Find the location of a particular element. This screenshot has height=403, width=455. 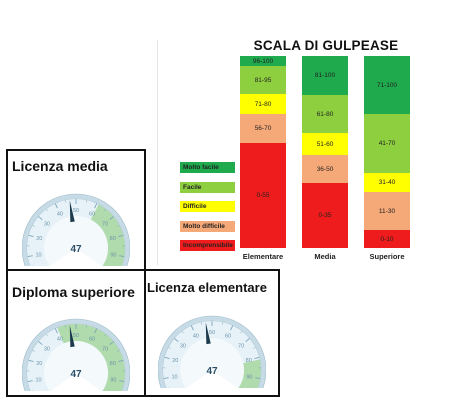

scale-segment: 56-70 is located at coordinates (263, 128).